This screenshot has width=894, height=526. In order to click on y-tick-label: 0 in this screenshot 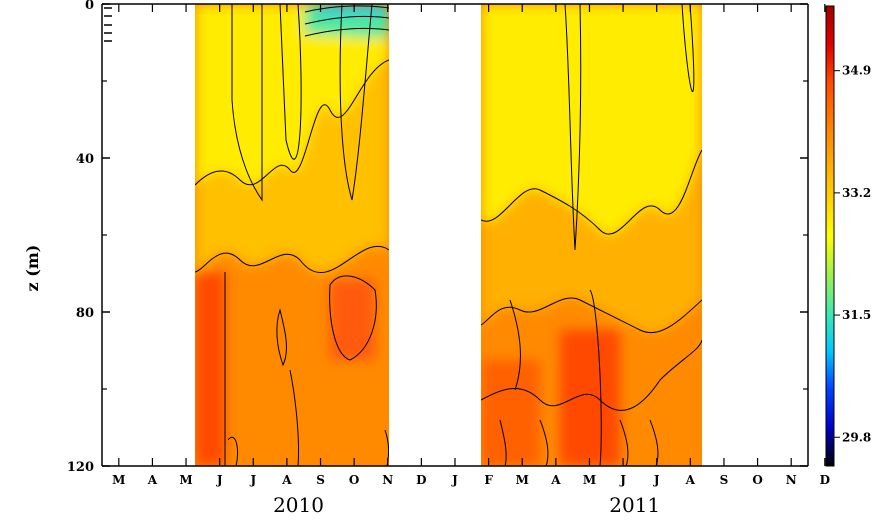, I will do `click(89, 6)`.